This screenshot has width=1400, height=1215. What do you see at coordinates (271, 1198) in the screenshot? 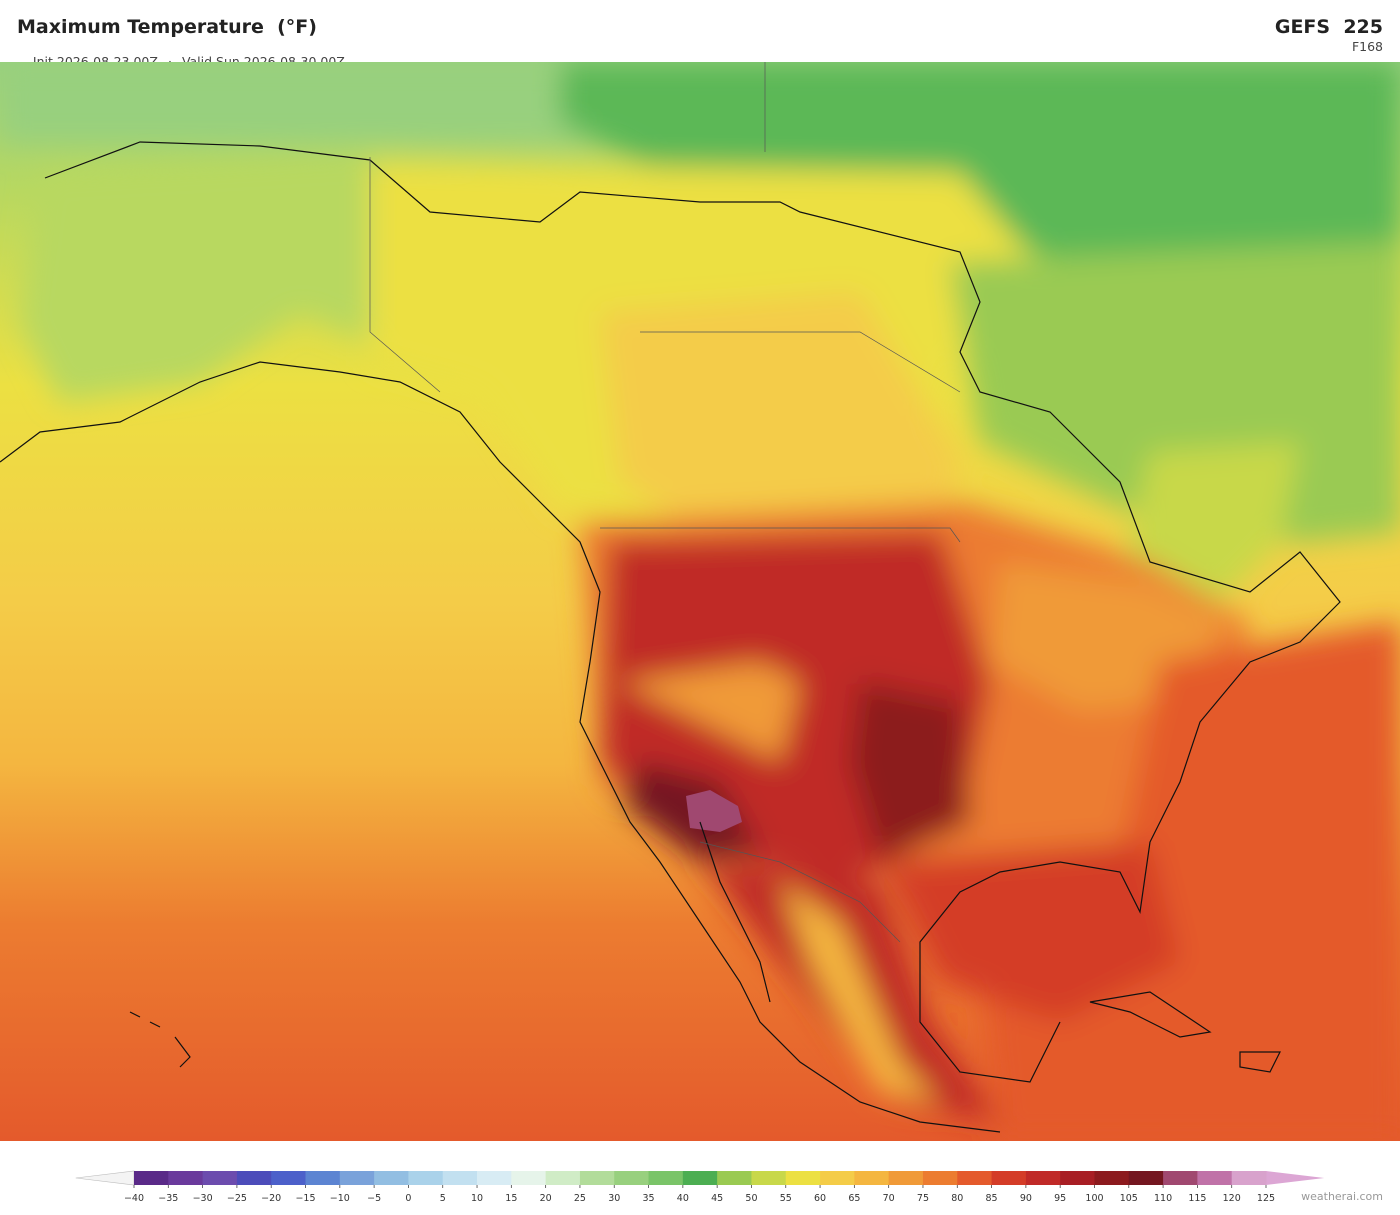
I see `colorbar-tick-label: −20` at bounding box center [271, 1198].